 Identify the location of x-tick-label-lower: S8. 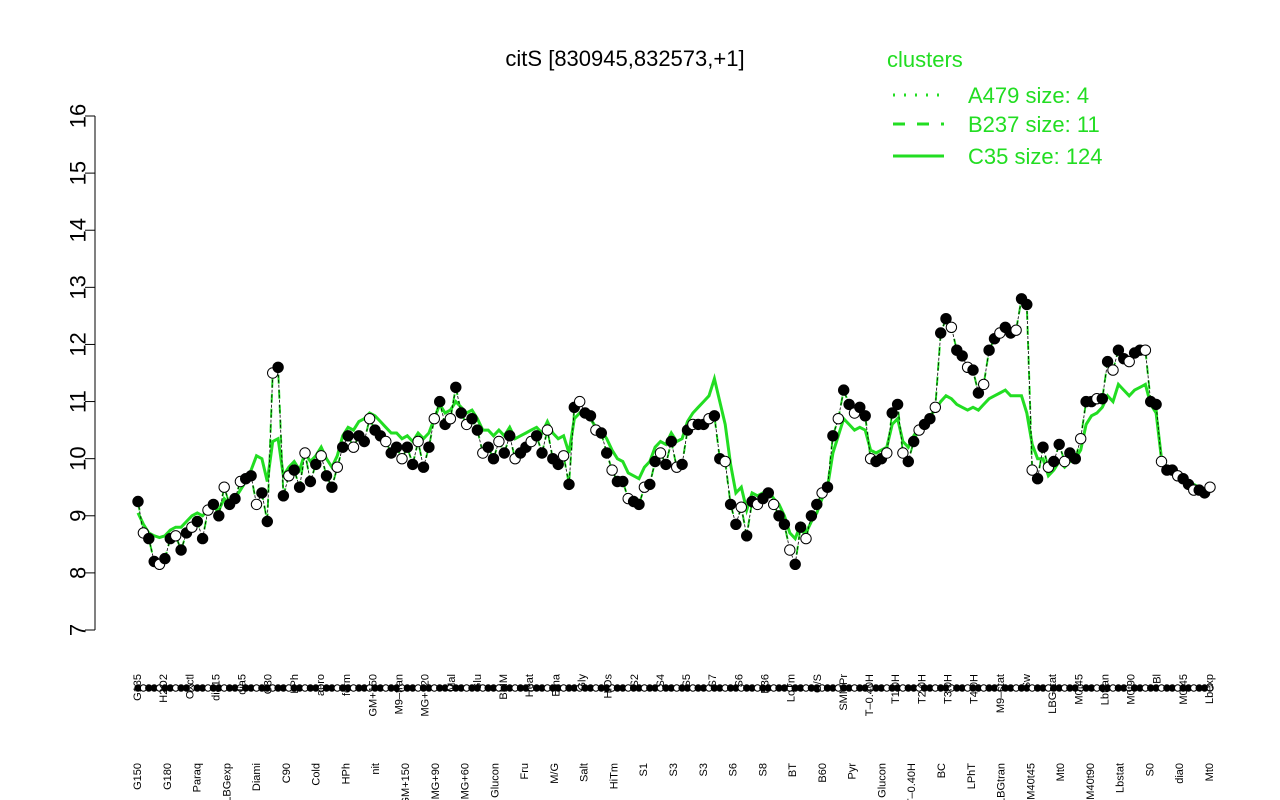
(763, 769).